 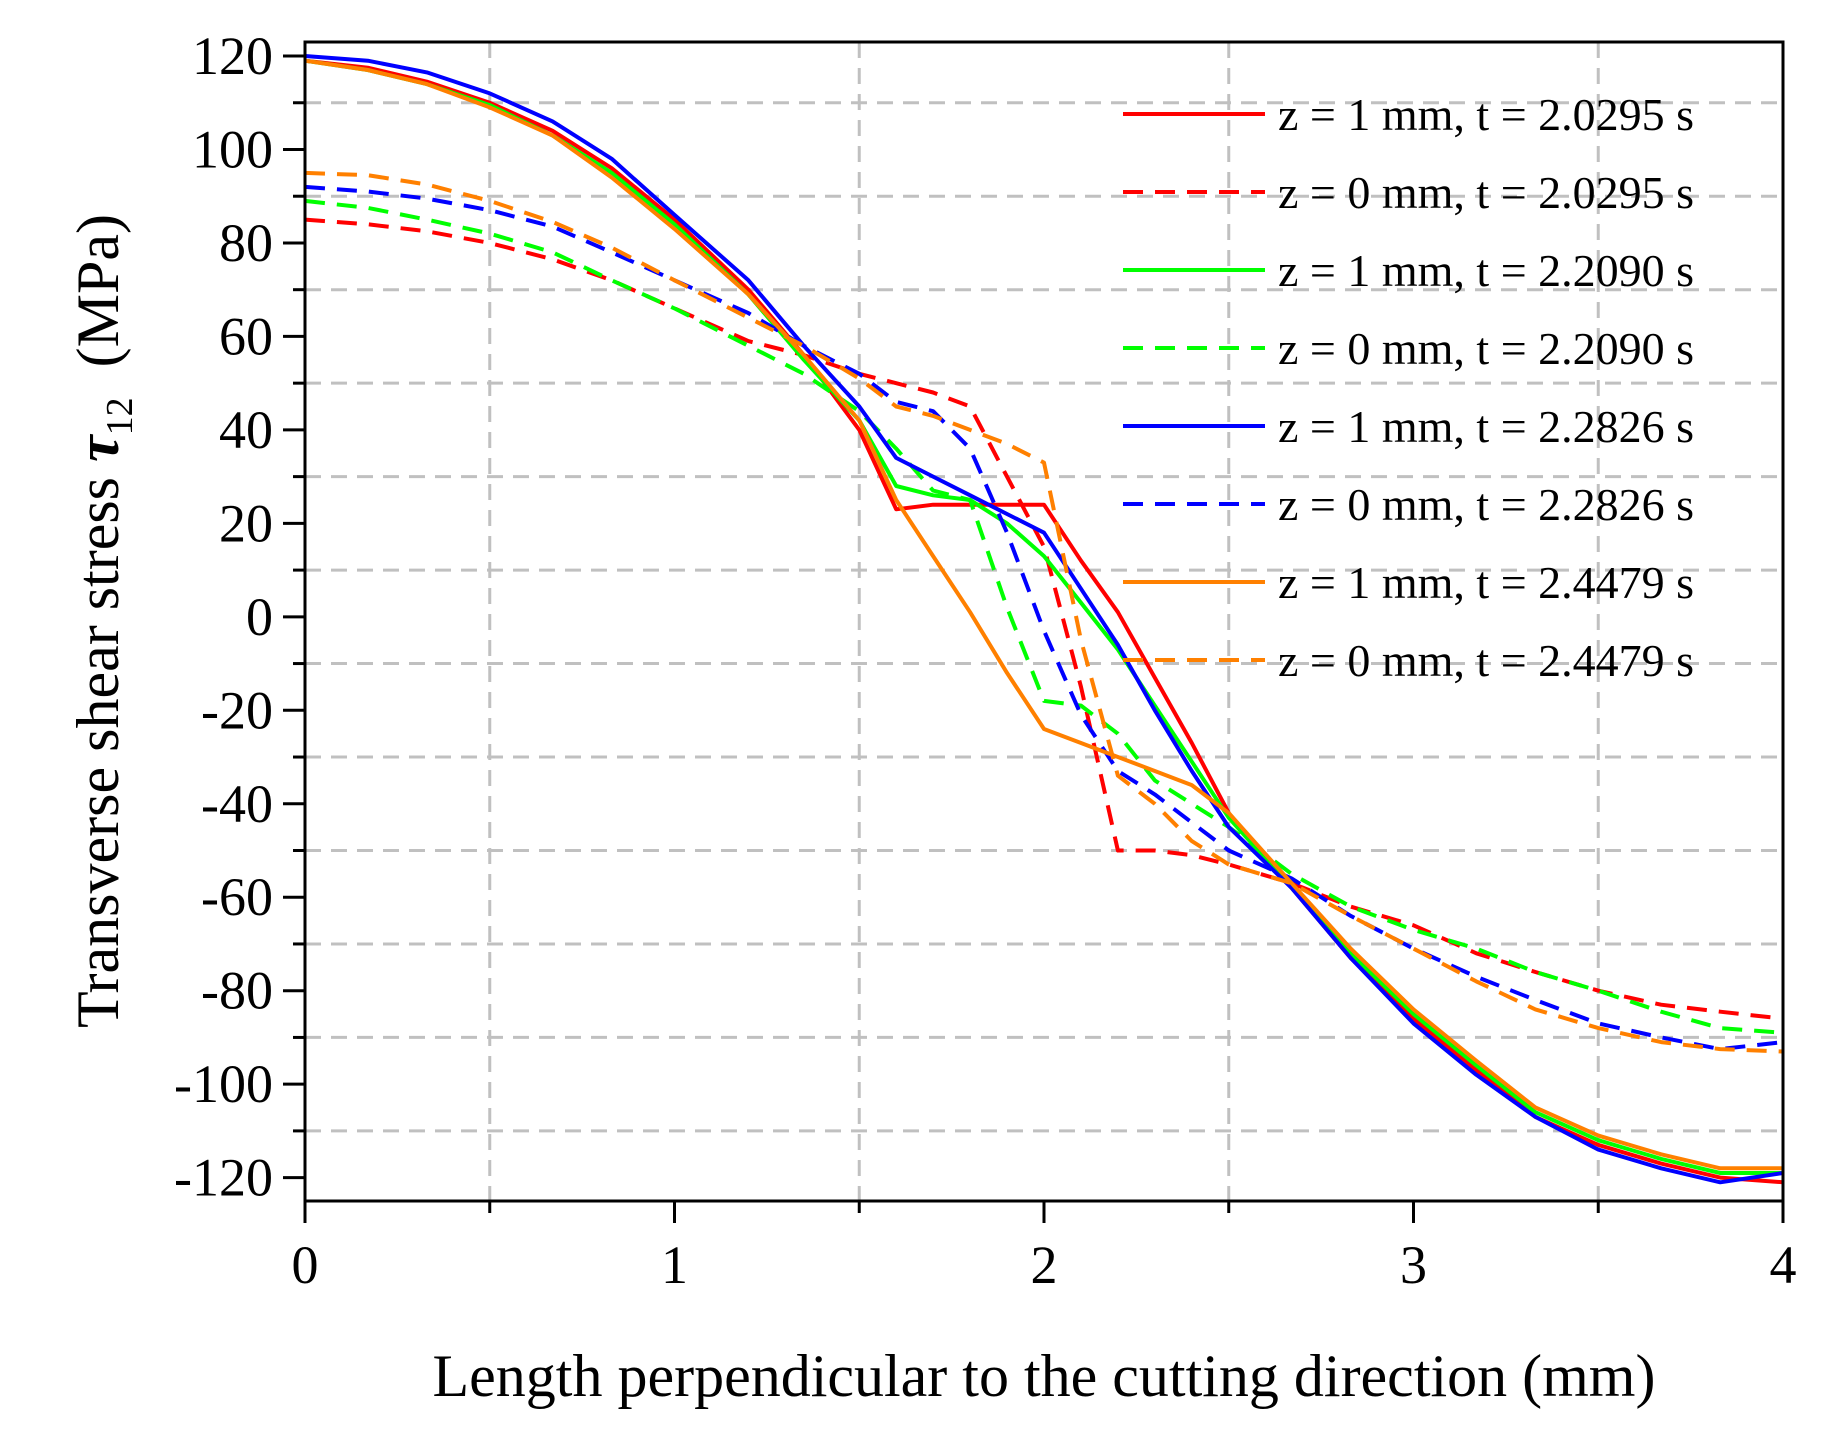 I want to click on y-tick-label: 0, so click(x=259, y=617).